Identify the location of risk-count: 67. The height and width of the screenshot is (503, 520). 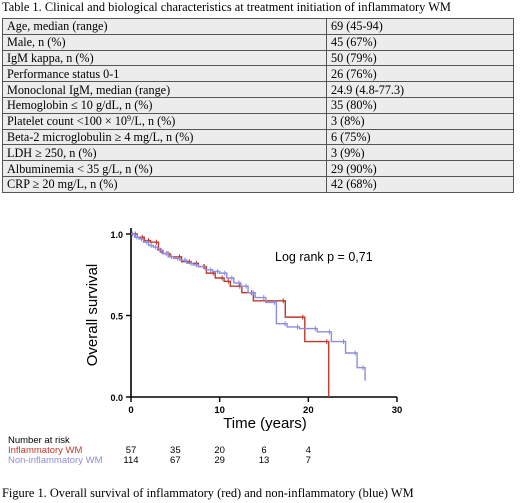
(175, 460).